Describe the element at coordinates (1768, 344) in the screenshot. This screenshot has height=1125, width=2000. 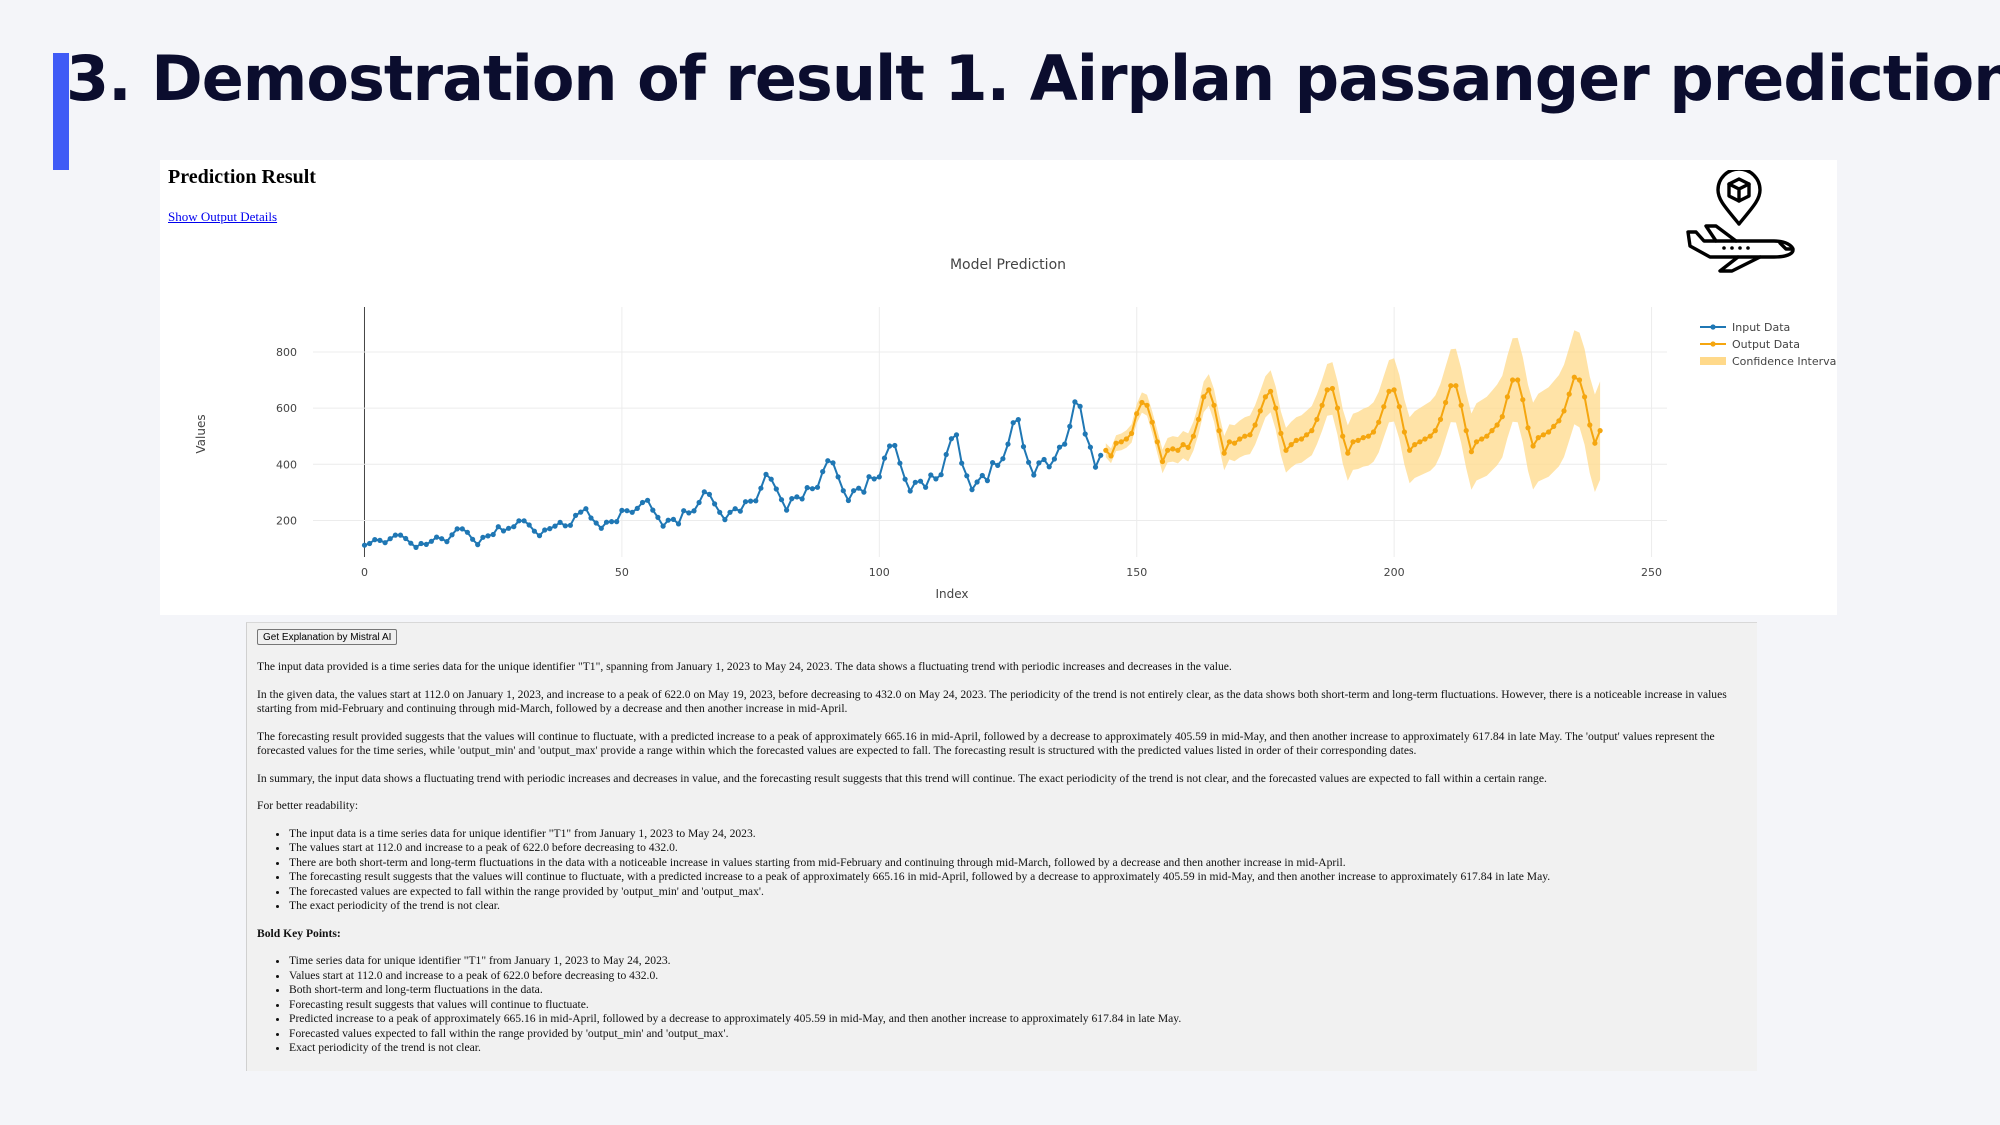
I see `chart-legend: Input Data Output Data Confidence Interval` at that location.